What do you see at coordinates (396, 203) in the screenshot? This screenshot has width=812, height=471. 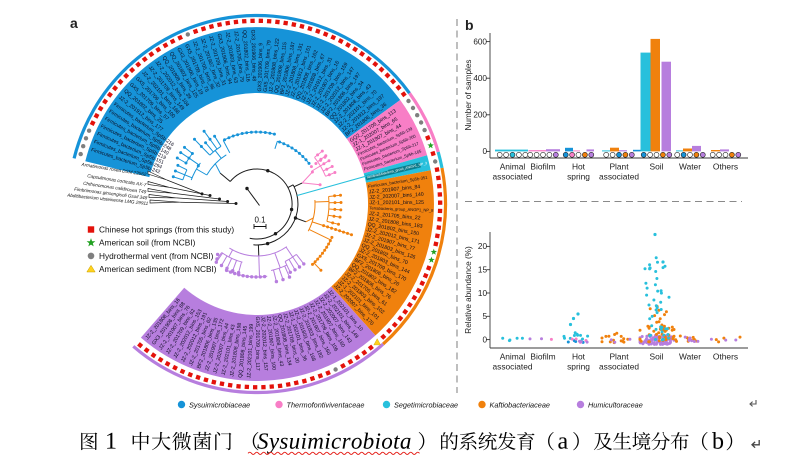 I see `svg-text: JZ-1_202101_bins_125` at bounding box center [396, 203].